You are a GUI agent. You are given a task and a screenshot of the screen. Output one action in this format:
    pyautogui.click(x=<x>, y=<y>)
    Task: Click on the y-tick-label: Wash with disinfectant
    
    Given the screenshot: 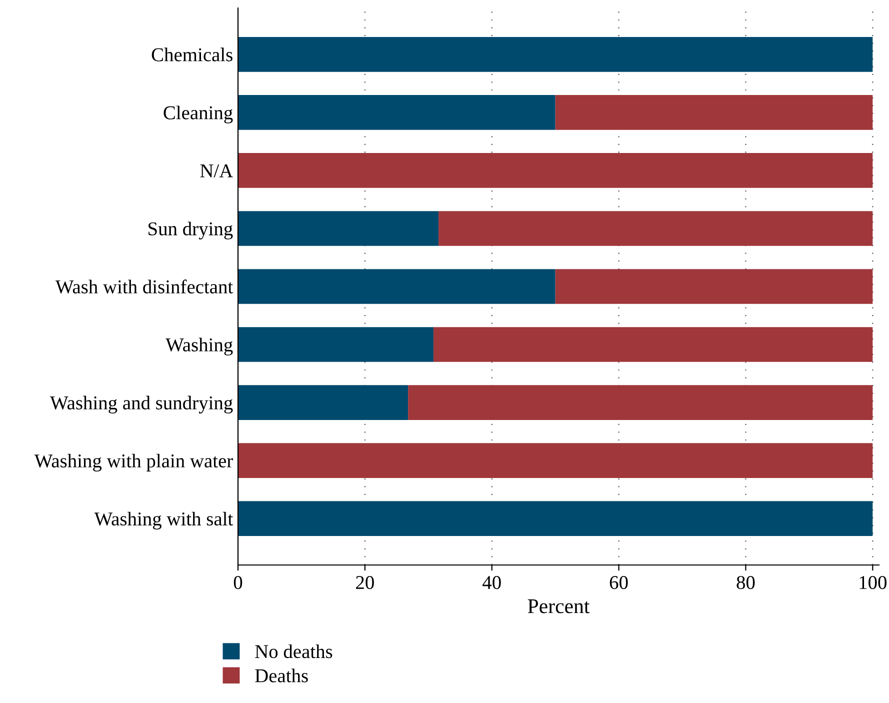 What is the action you would take?
    pyautogui.click(x=144, y=287)
    